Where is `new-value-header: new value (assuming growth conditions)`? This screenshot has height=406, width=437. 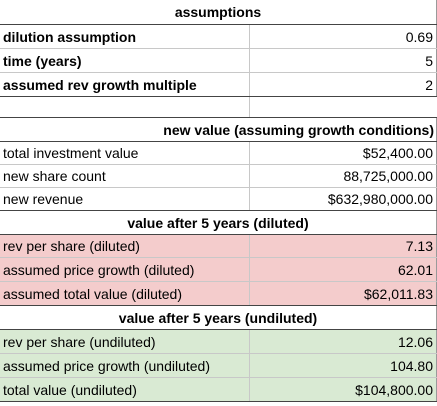
new-value-header: new value (assuming growth conditions) is located at coordinates (218, 129).